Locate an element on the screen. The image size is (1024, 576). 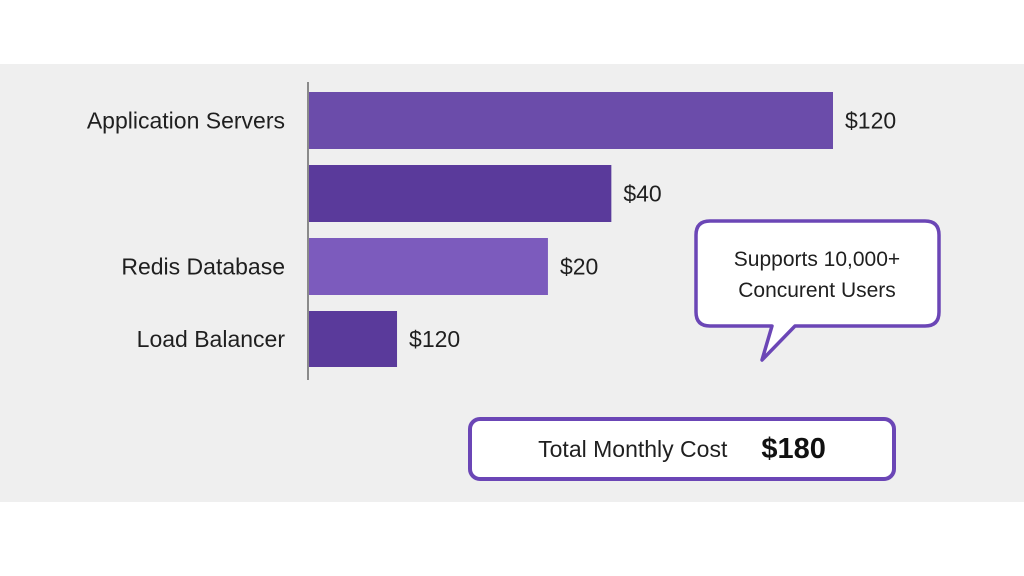
category-label-2: Redis Database is located at coordinates (203, 267).